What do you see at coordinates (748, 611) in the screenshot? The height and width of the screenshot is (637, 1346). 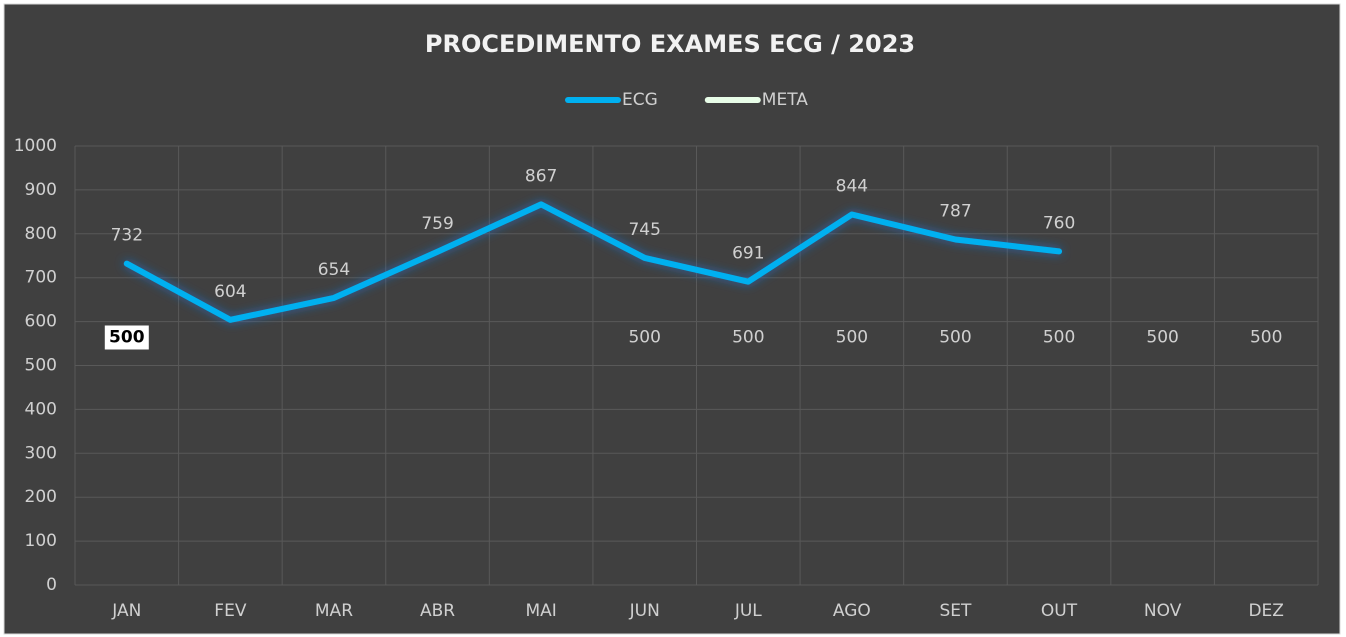 I see `x-tick-label: JUL` at bounding box center [748, 611].